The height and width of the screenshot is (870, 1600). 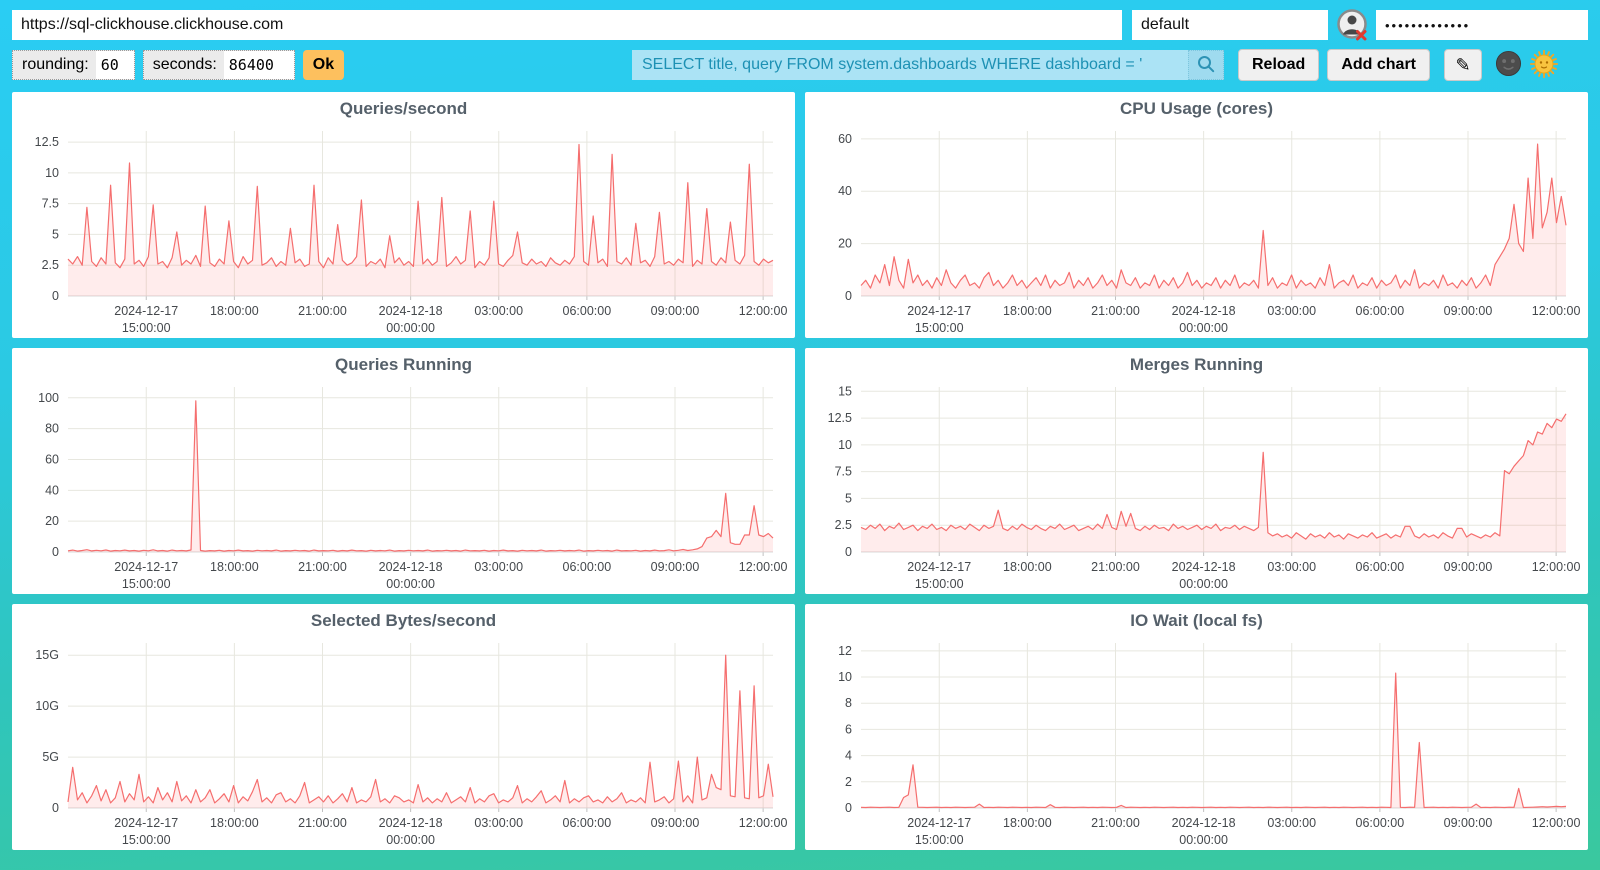 I want to click on rounding-label: rounding:, so click(x=55, y=64).